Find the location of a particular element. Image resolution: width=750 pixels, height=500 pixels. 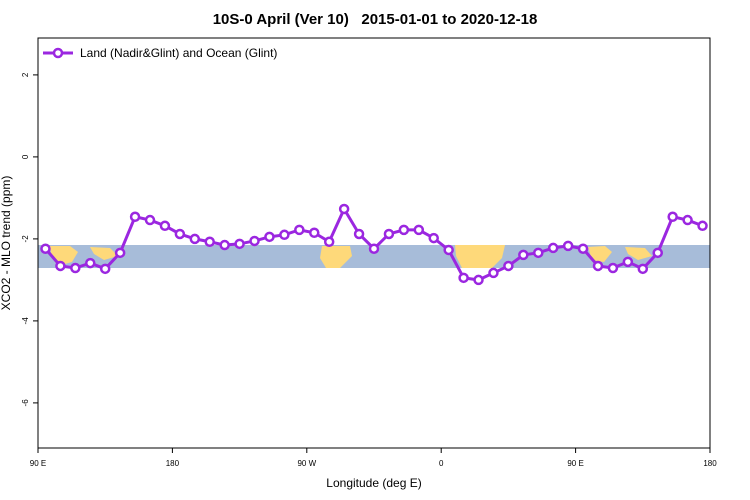

x-tick-label: 90 W is located at coordinates (306, 463).